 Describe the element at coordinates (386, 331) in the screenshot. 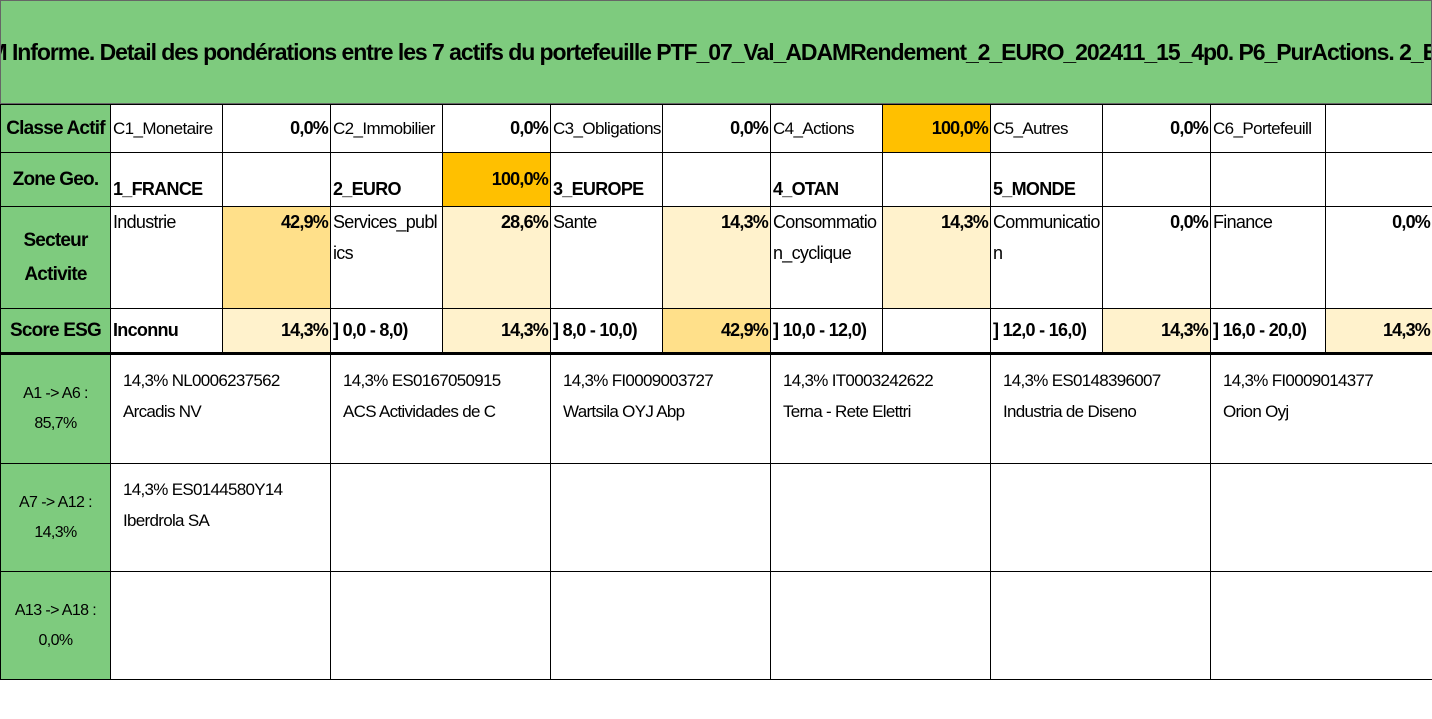

I see `esg-name: ] 0,0 - 8,0)` at that location.